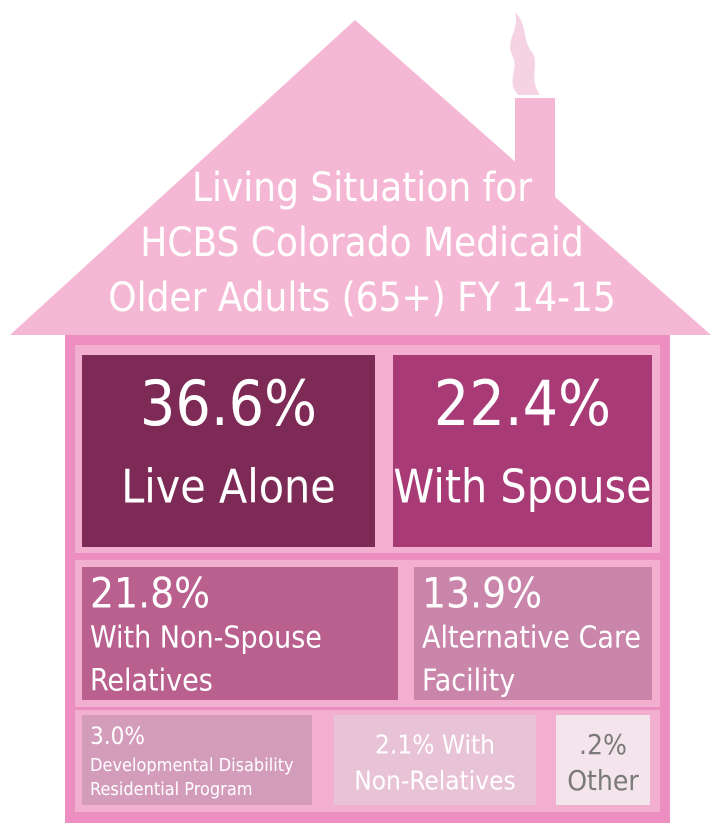 Image resolution: width=711 pixels, height=823 pixels. What do you see at coordinates (531, 638) in the screenshot?
I see `tile-text: Alternative Care` at bounding box center [531, 638].